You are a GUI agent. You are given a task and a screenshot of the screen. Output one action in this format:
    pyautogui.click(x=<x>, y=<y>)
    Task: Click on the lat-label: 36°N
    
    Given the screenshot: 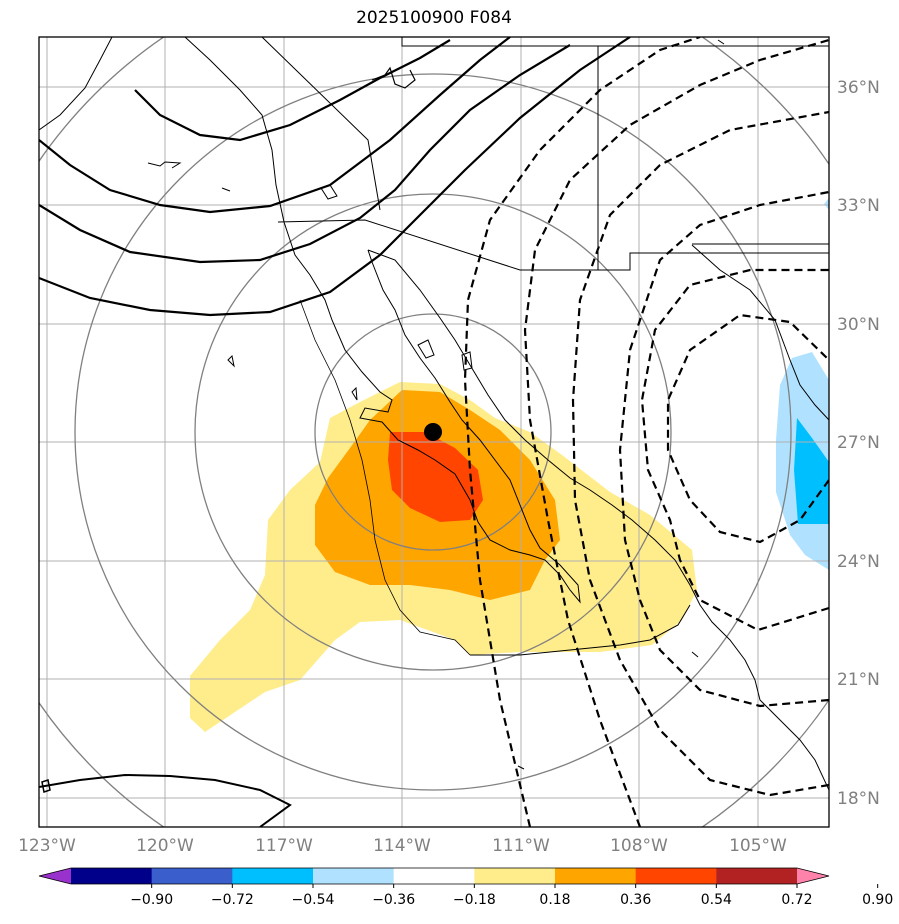 What is the action you would take?
    pyautogui.click(x=858, y=88)
    